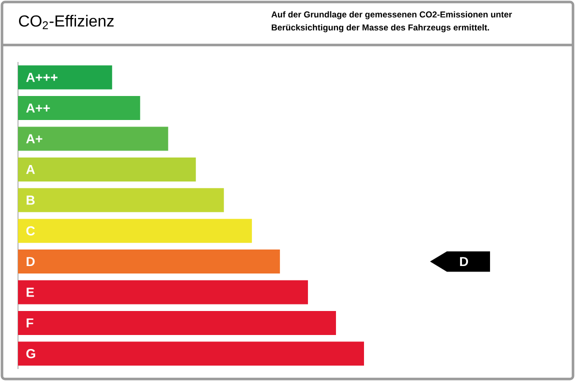 The height and width of the screenshot is (381, 575). I want to click on text: Auf der Grundlage der gemessenen CO2-Emissionen unter Berücksichtigung der Masse des Fahrzeugs ermittelt., so click(391, 21).